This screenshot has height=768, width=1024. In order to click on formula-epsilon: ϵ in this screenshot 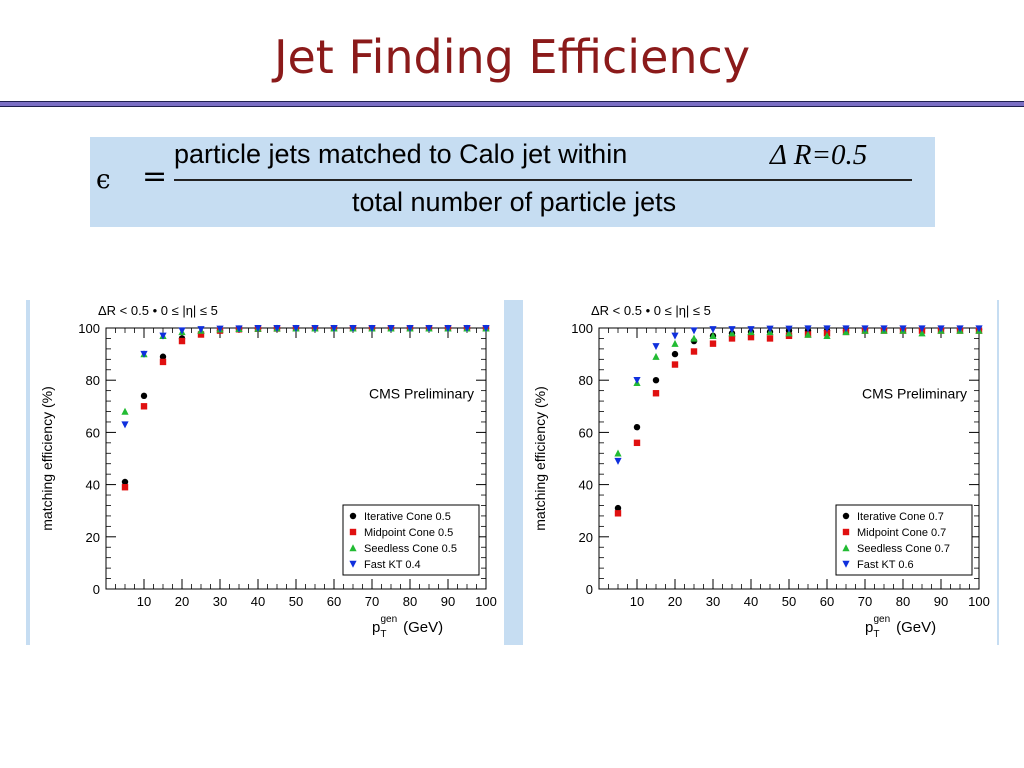, I will do `click(103, 180)`.